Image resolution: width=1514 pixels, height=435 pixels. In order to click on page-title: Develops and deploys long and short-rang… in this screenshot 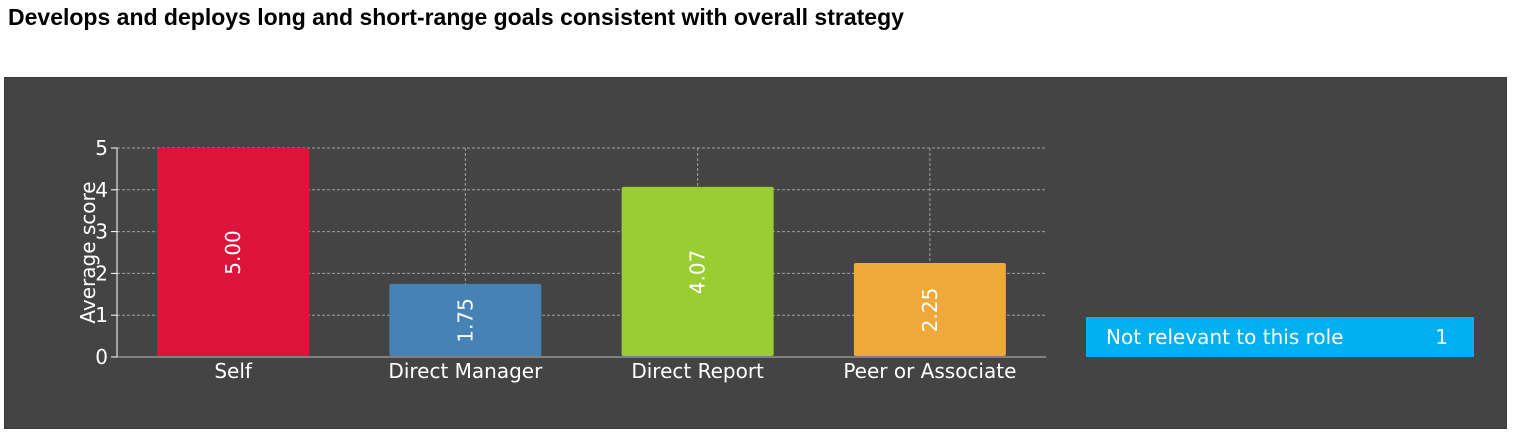, I will do `click(456, 17)`.